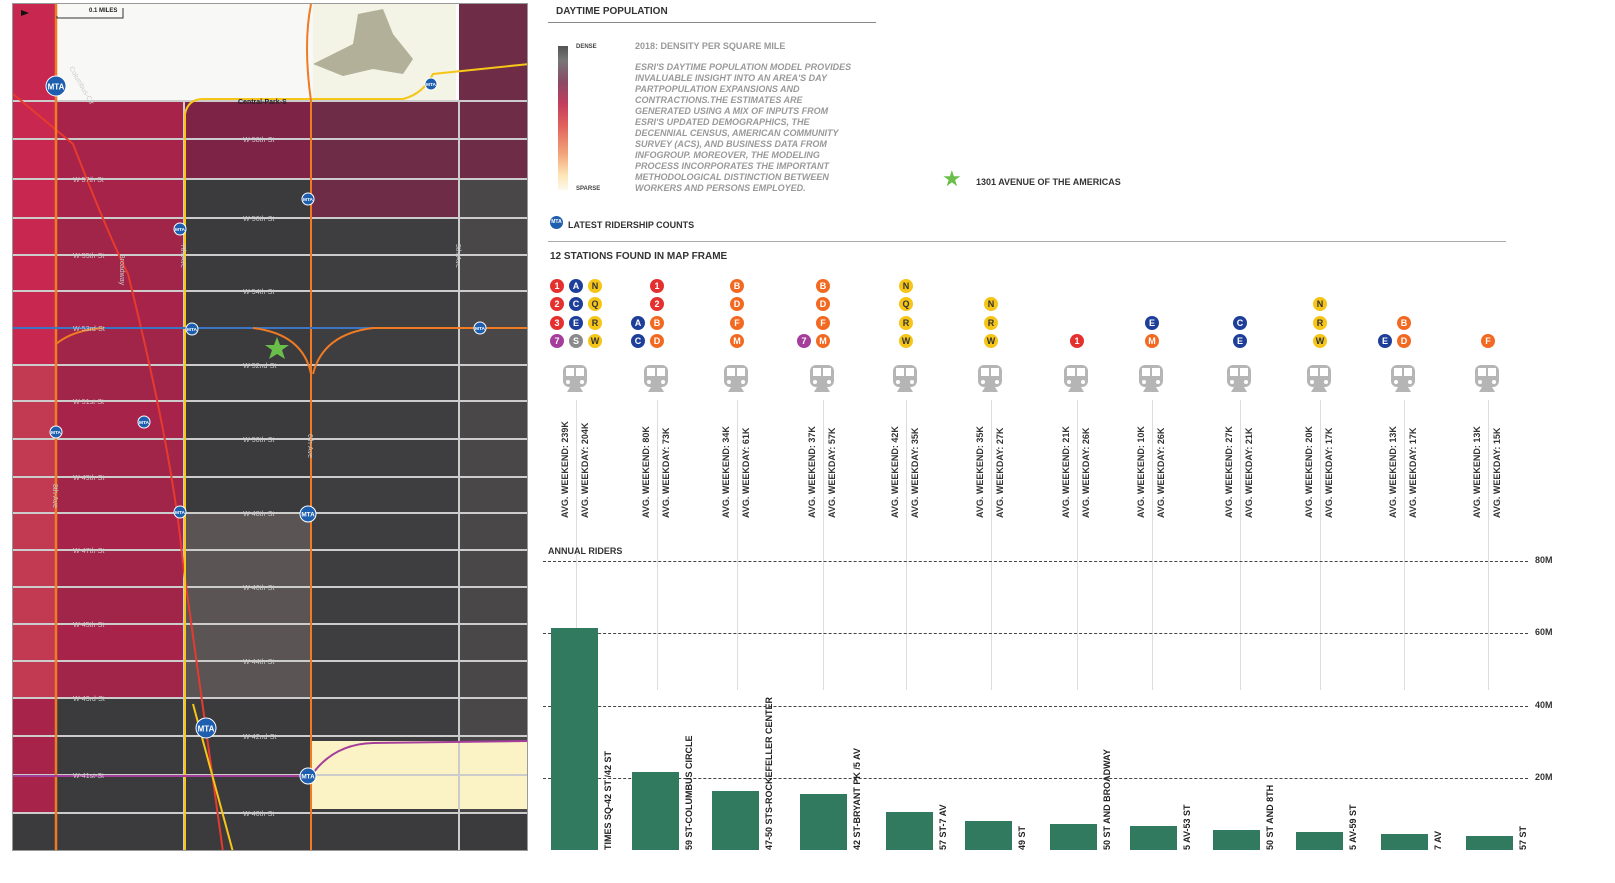 The image size is (1615, 883). What do you see at coordinates (1077, 480) in the screenshot?
I see `station-column: 1 AVG. WEEKEND: 21K AVG. WEEKDAY: 26K` at bounding box center [1077, 480].